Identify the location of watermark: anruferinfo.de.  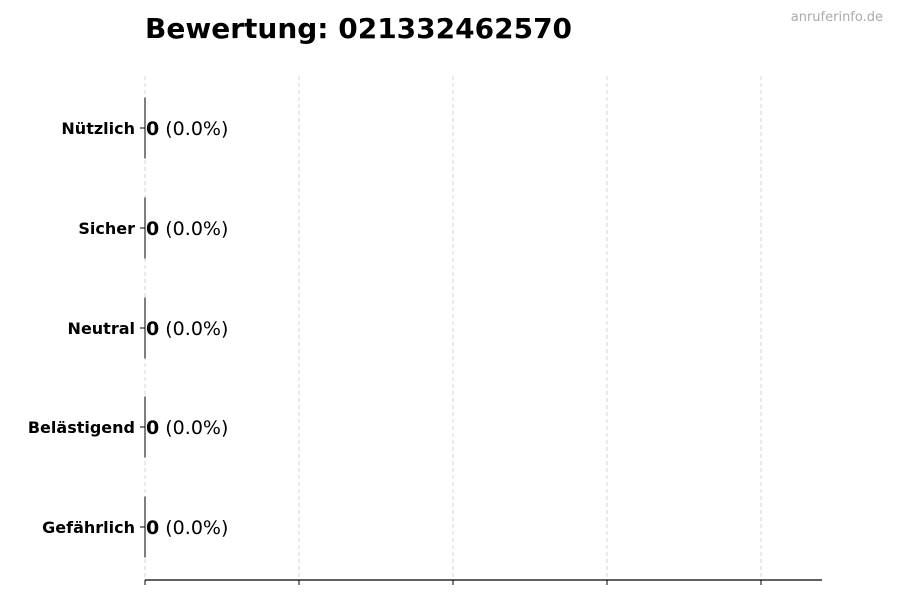
(836, 17).